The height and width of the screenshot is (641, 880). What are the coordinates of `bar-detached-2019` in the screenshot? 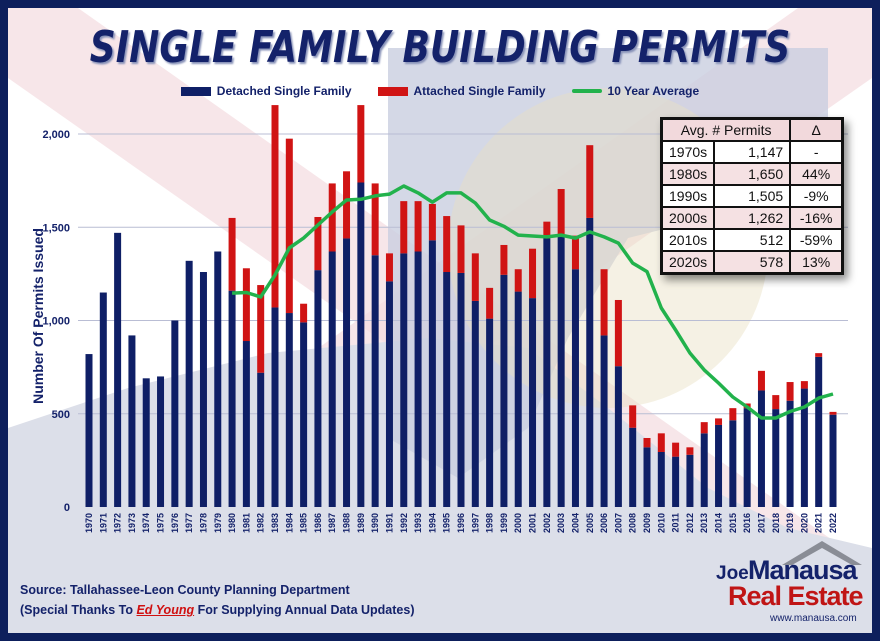 It's located at (790, 453).